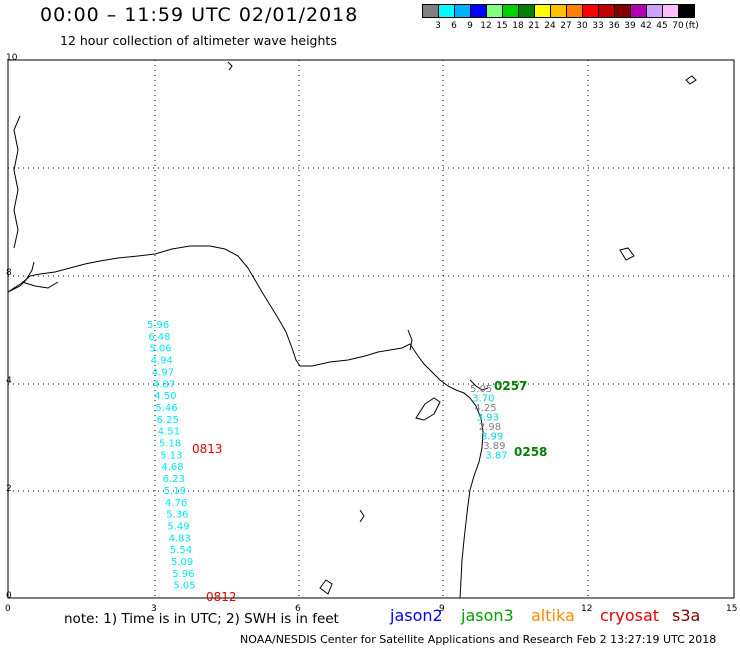  What do you see at coordinates (686, 11) in the screenshot?
I see `color-swatch` at bounding box center [686, 11].